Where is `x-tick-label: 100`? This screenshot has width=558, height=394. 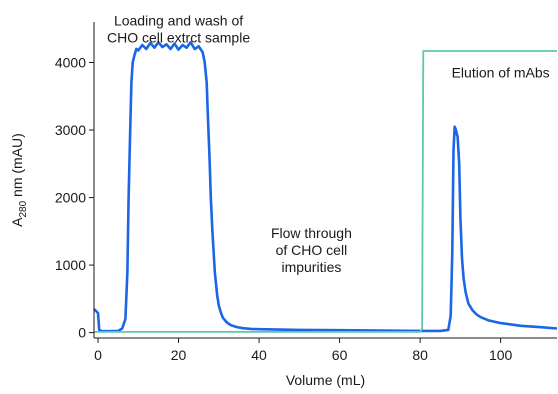 x-tick-label: 100 is located at coordinates (501, 355).